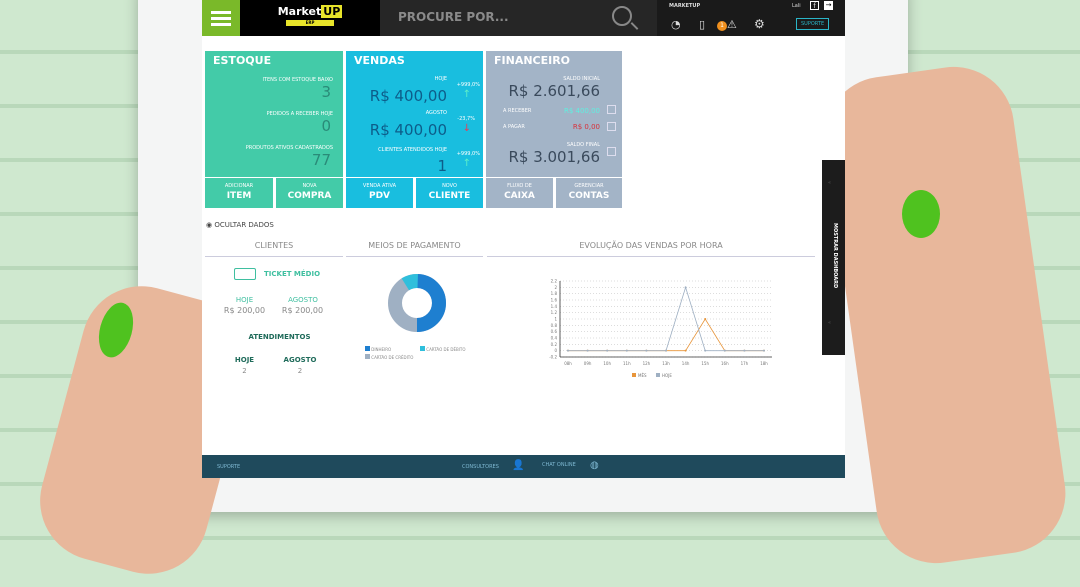  What do you see at coordinates (326, 92) in the screenshot?
I see `estoque-value-1: 3` at bounding box center [326, 92].